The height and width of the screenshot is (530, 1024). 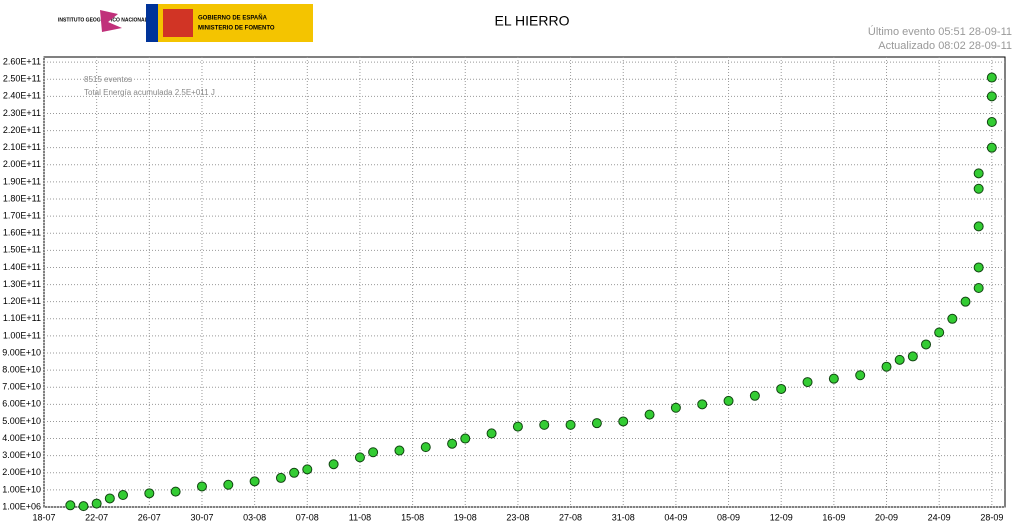 I want to click on x-tick-label: 16-09, so click(x=833, y=517).